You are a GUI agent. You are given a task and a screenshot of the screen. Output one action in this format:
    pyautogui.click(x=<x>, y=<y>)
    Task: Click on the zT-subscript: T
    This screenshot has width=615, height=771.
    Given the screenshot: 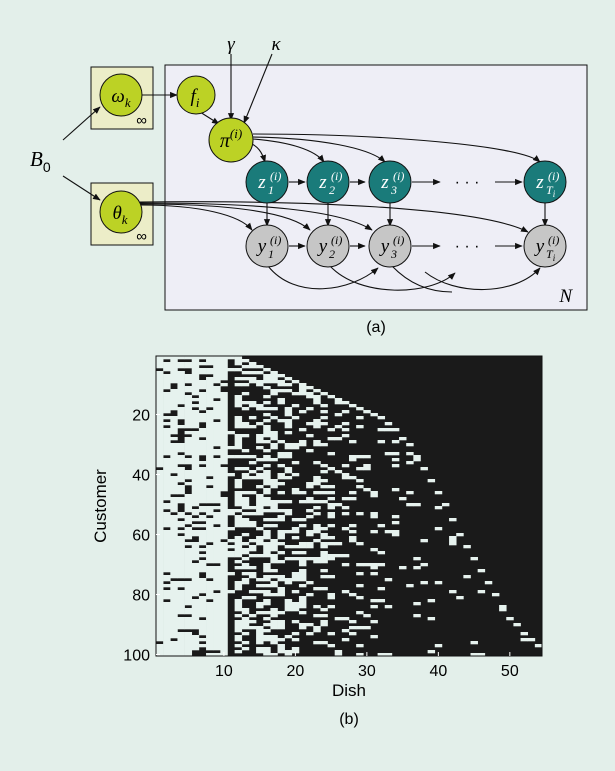 What is the action you would take?
    pyautogui.click(x=550, y=190)
    